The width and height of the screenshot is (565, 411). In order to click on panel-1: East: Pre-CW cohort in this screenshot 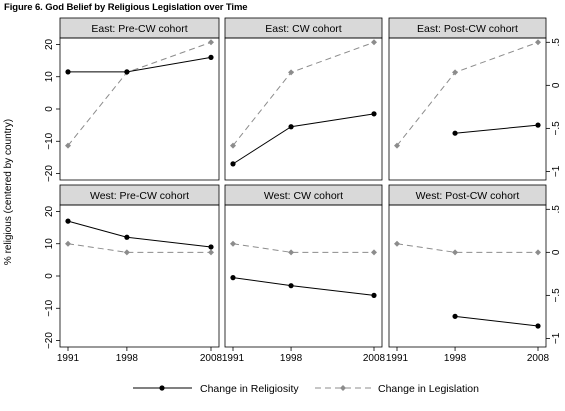, I will do `click(139, 99)`.